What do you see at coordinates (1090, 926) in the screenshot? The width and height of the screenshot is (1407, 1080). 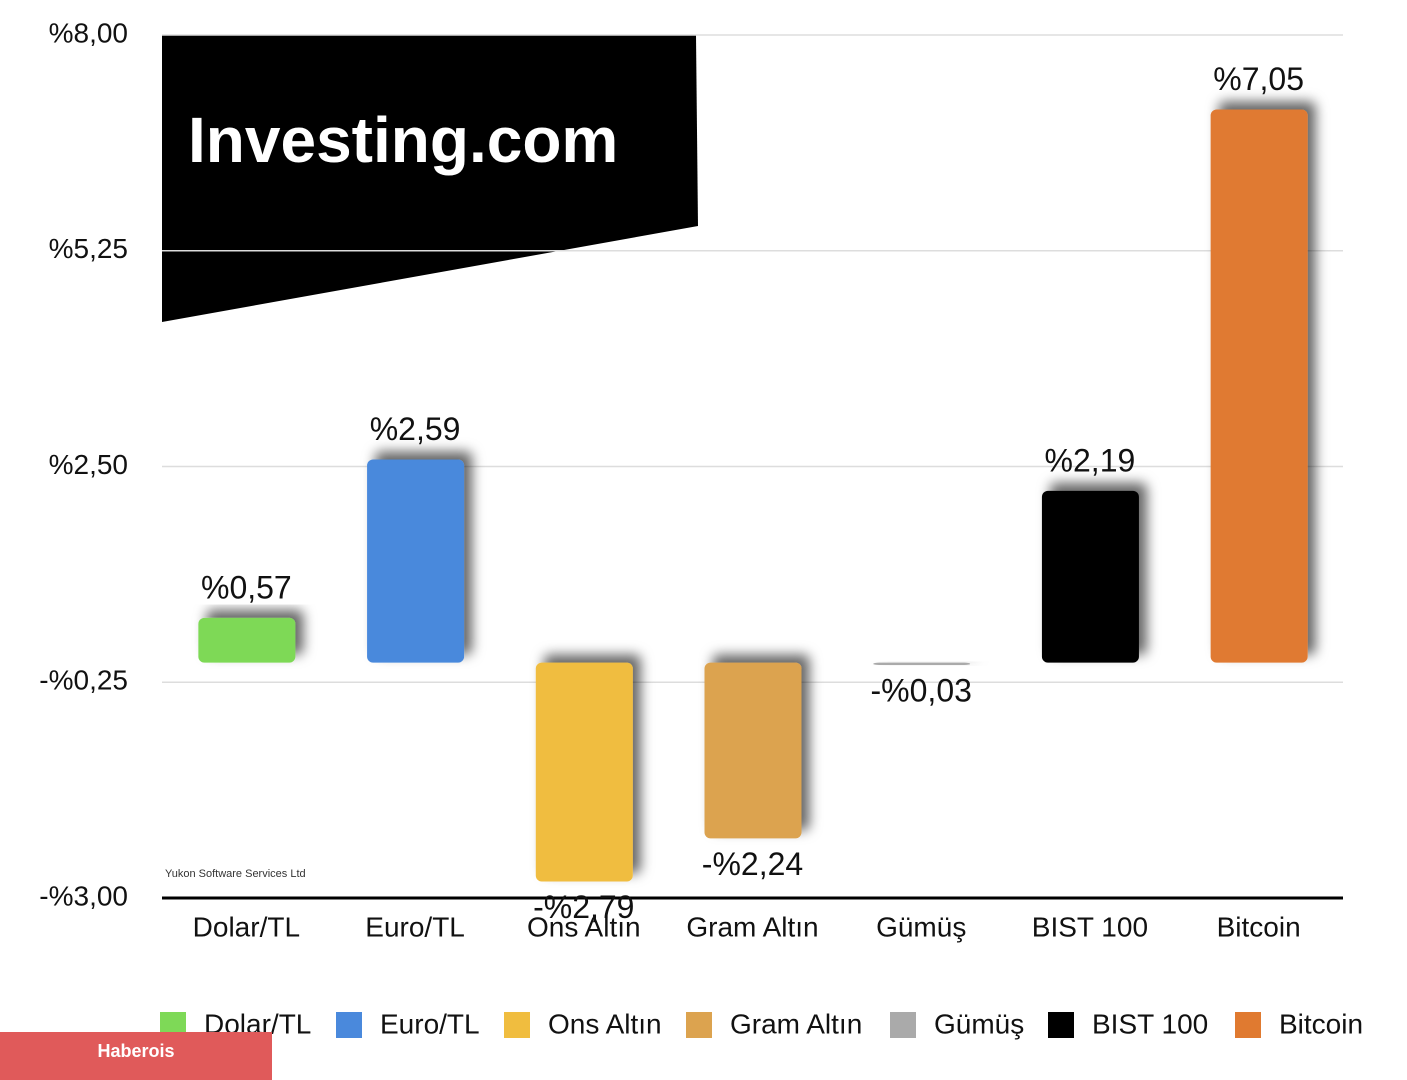 I see `x-tick-label: BIST 100` at bounding box center [1090, 926].